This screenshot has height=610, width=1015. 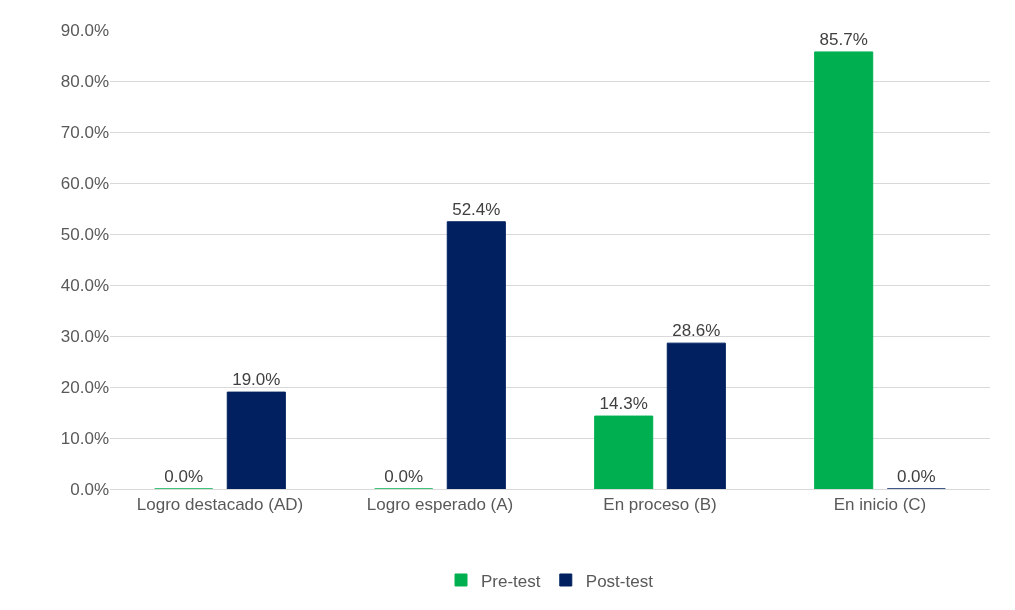 What do you see at coordinates (696, 331) in the screenshot?
I see `data-label: 28.6%` at bounding box center [696, 331].